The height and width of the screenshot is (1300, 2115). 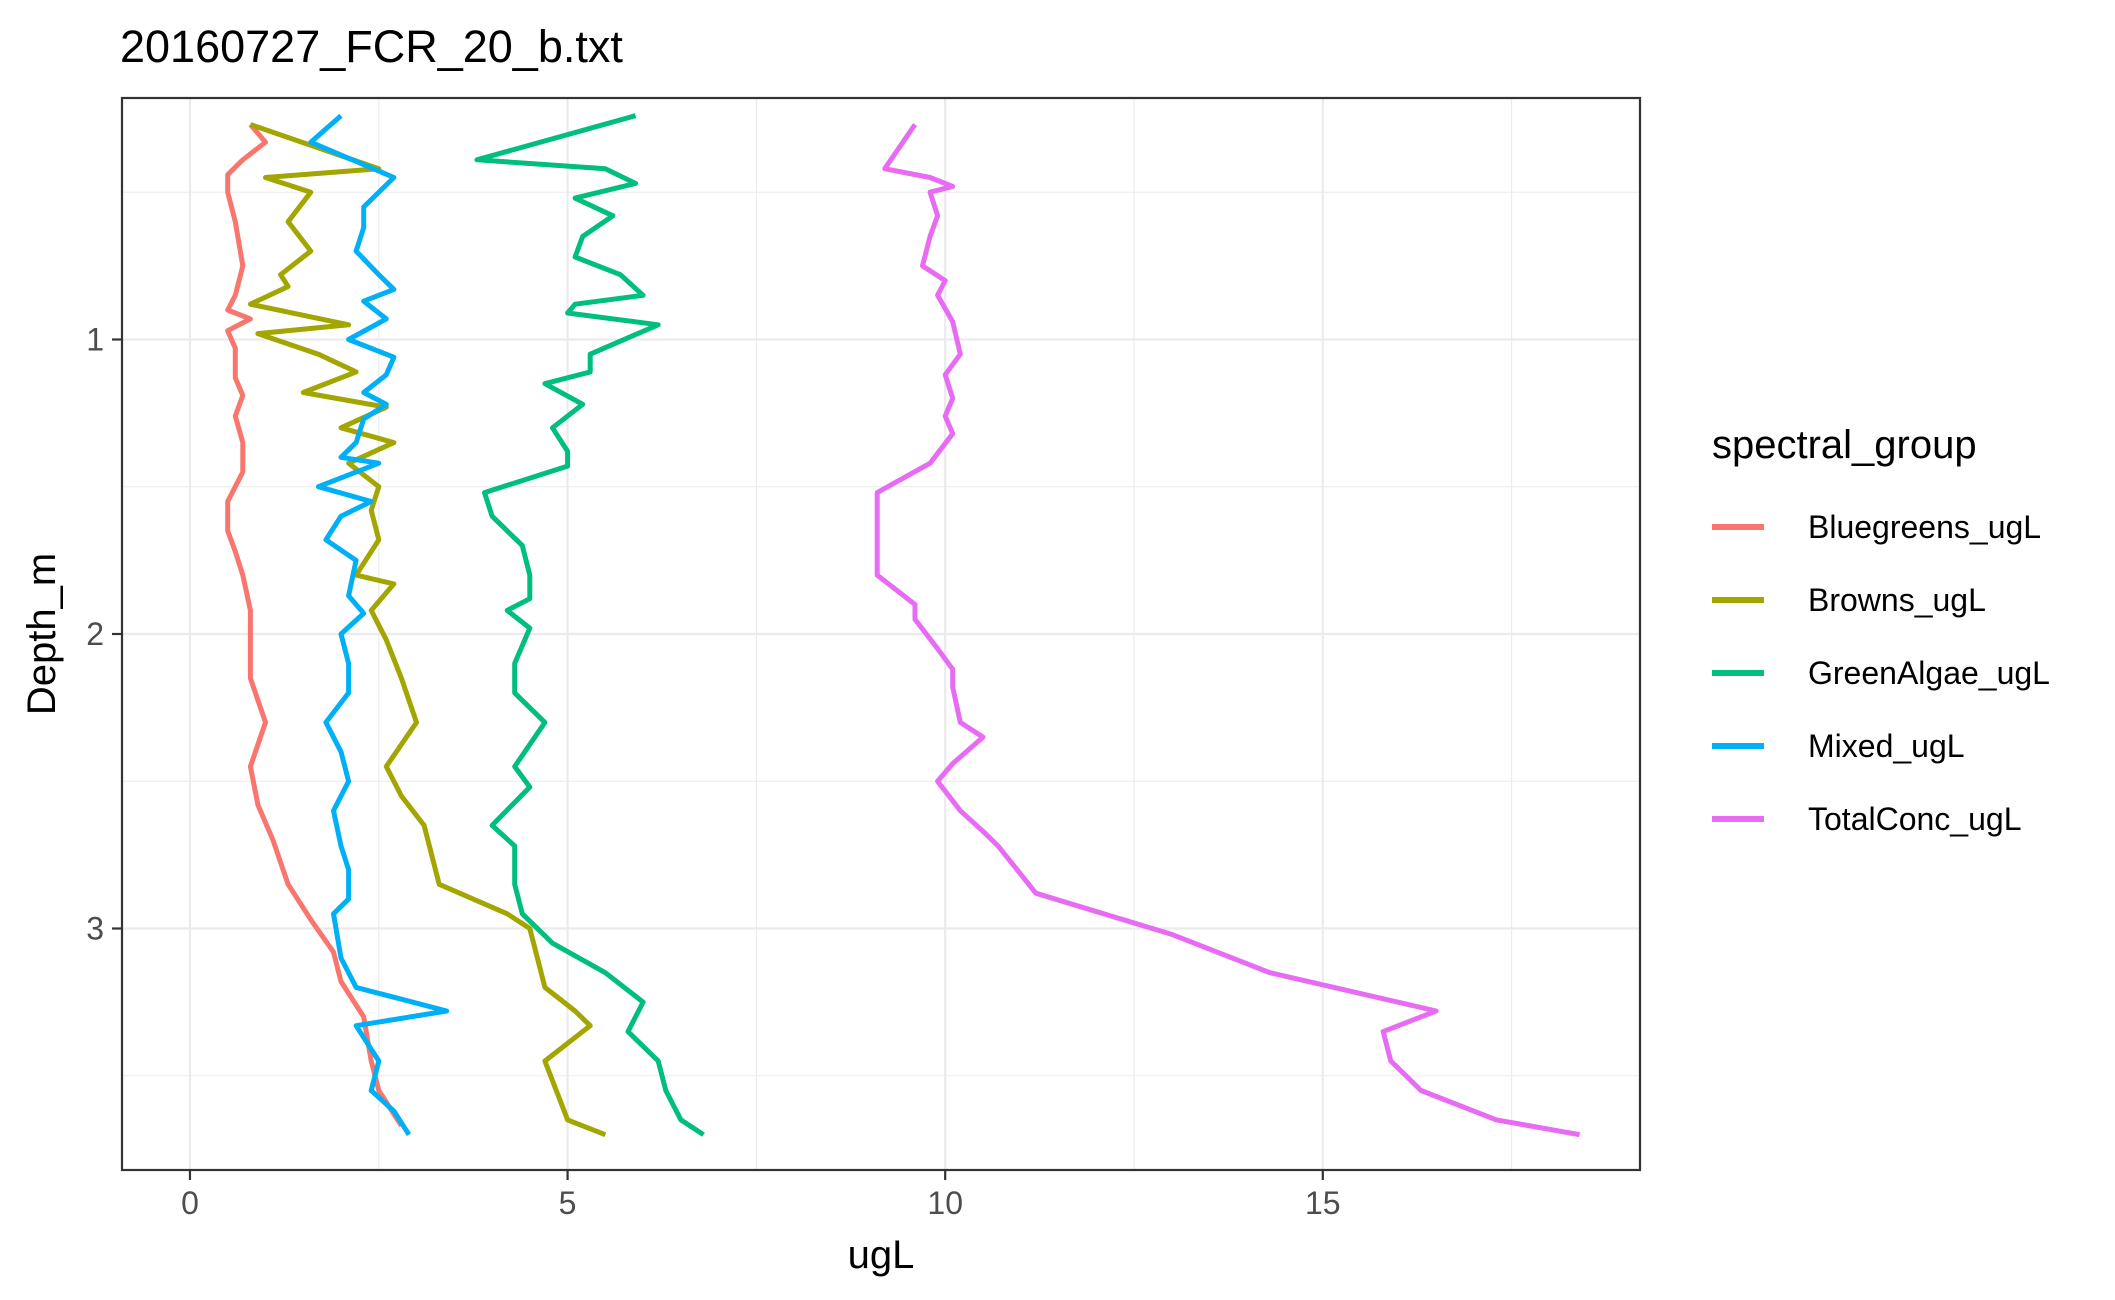 What do you see at coordinates (945, 1203) in the screenshot?
I see `x-tick-label: 10` at bounding box center [945, 1203].